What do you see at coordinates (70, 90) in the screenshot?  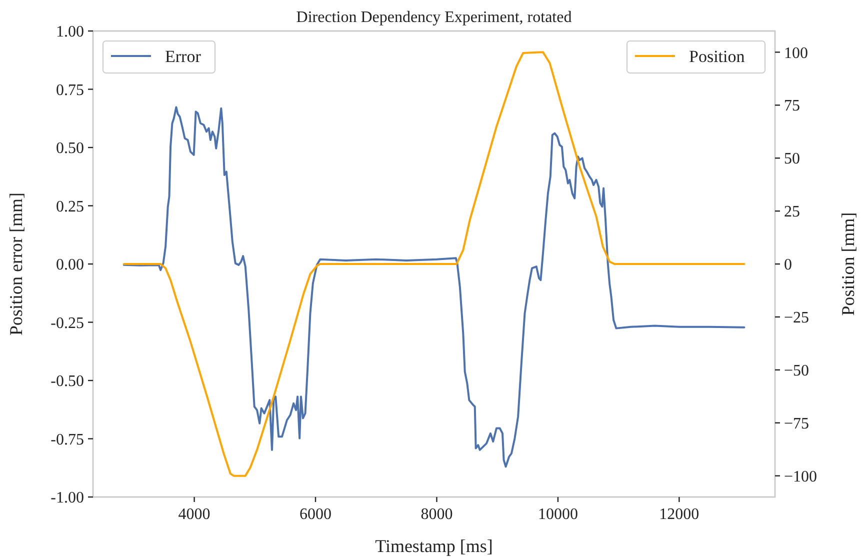 I see `y-tick-label: 0.75` at bounding box center [70, 90].